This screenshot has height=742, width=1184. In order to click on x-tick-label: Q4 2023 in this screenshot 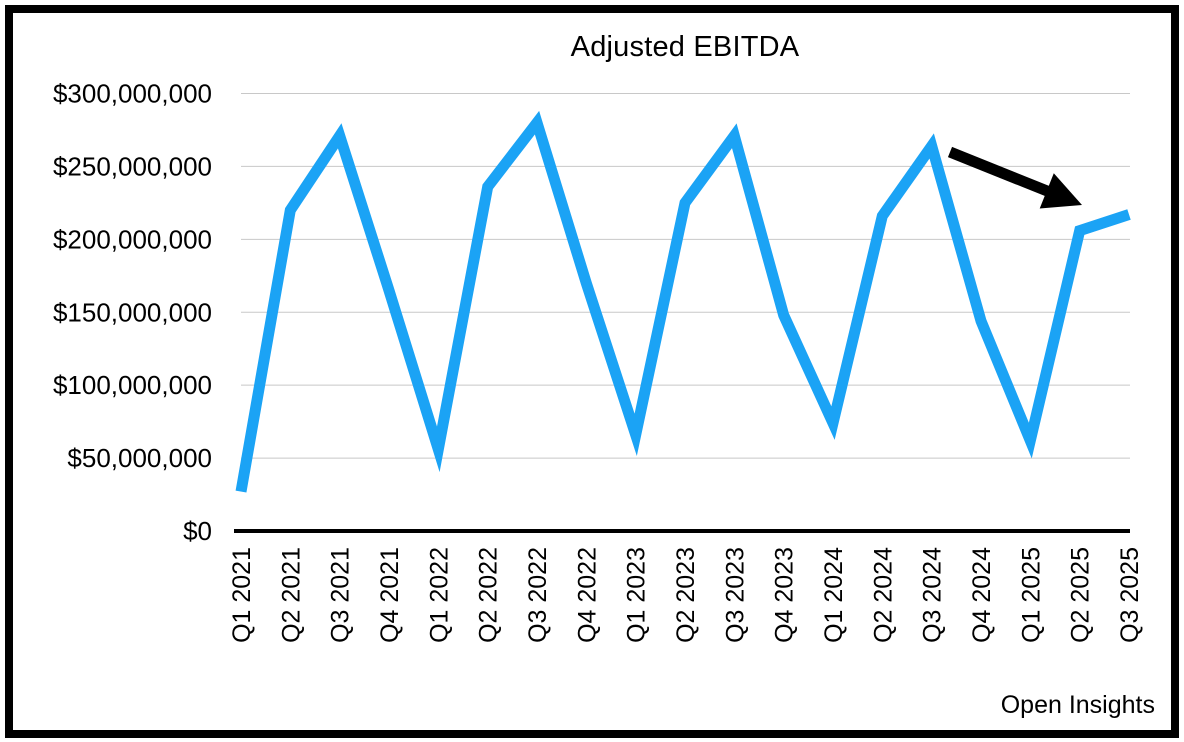, I will do `click(785, 595)`.